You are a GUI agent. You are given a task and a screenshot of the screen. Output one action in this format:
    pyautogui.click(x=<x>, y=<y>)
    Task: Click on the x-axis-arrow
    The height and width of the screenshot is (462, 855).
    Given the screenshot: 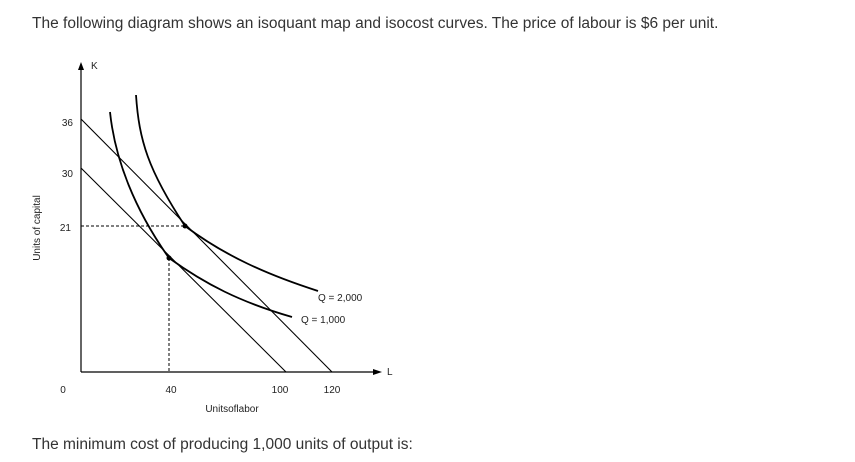 What is the action you would take?
    pyautogui.click(x=377, y=372)
    